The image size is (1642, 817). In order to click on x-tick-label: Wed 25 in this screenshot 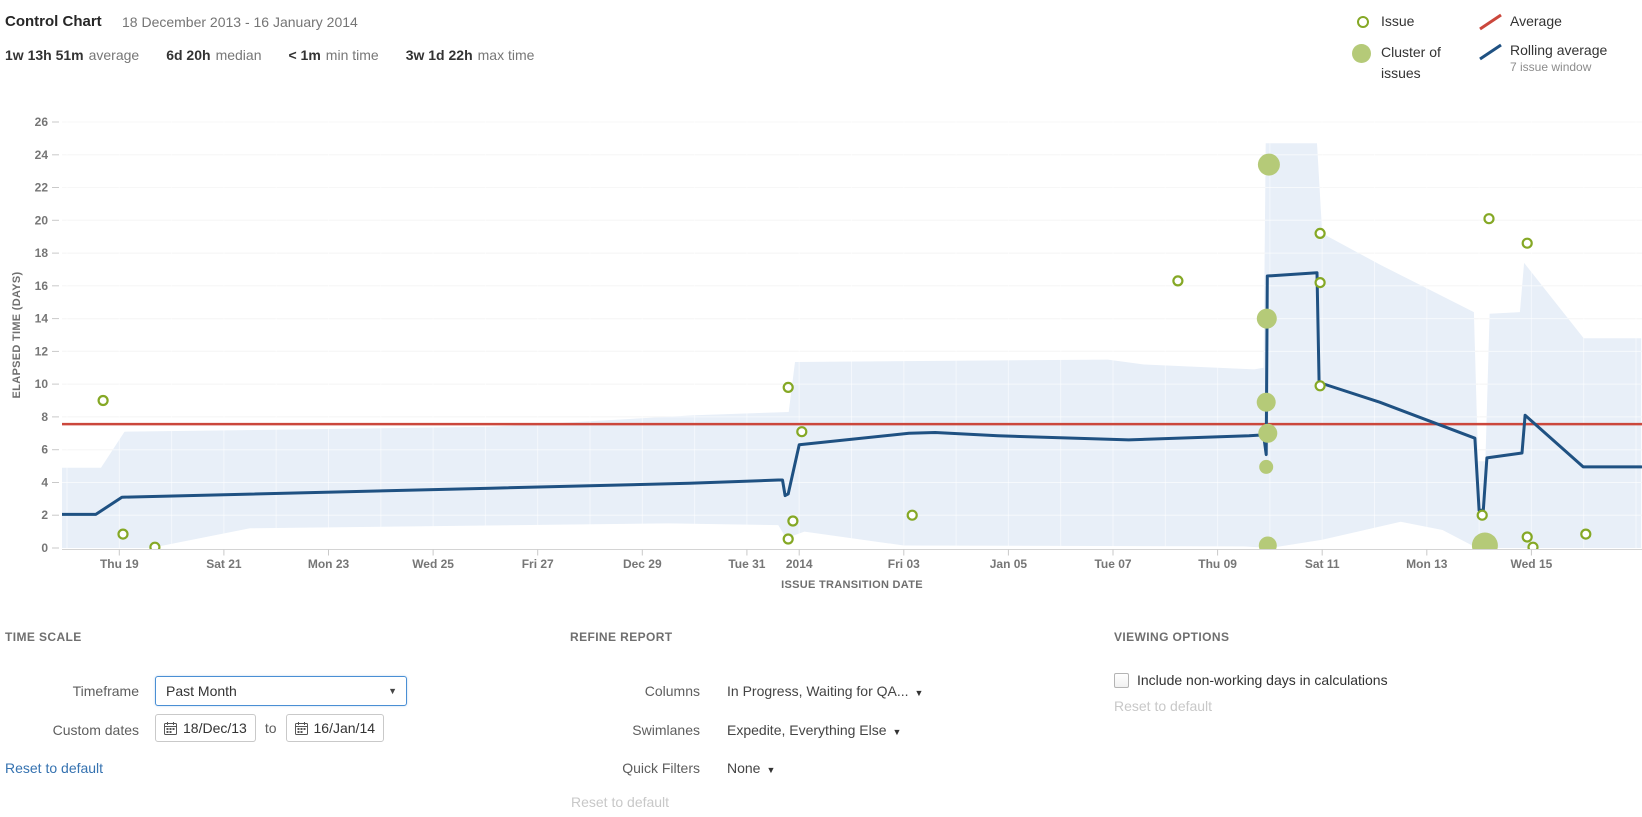, I will do `click(433, 564)`.